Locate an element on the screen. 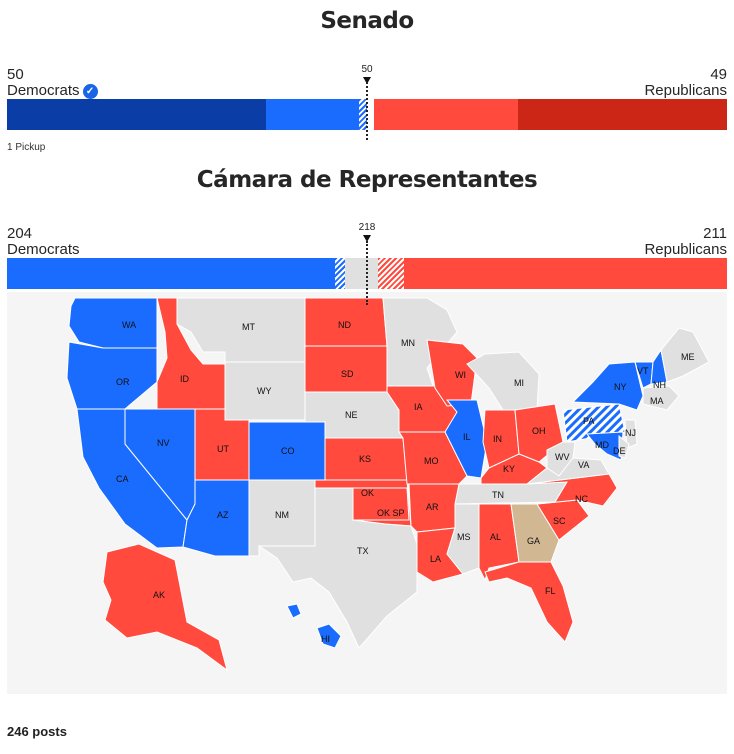 This screenshot has height=754, width=734. house-rep-lean-segment is located at coordinates (391, 273).